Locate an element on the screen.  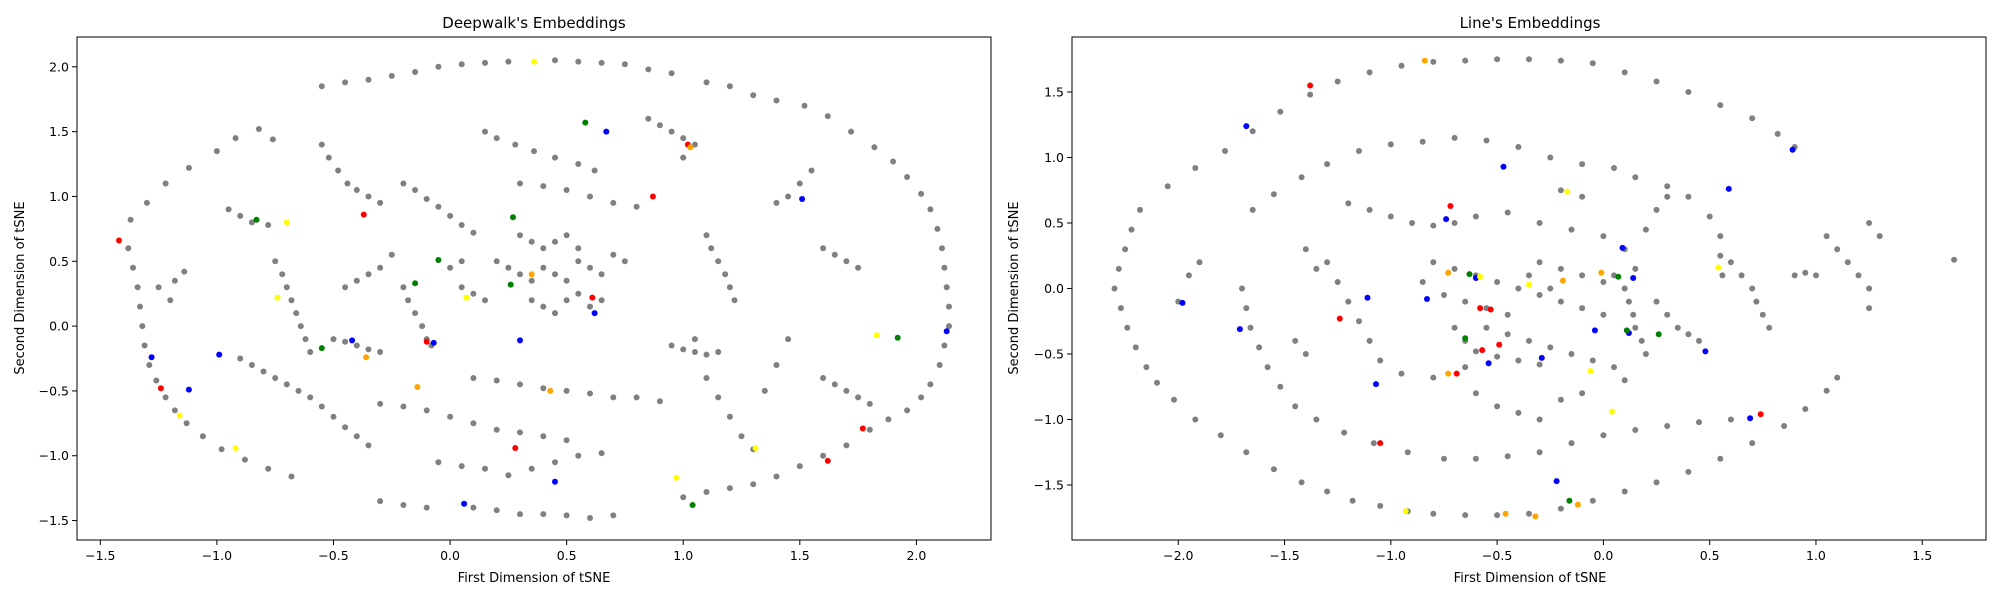
right-x-tick-label: −1.5 is located at coordinates (1284, 555).